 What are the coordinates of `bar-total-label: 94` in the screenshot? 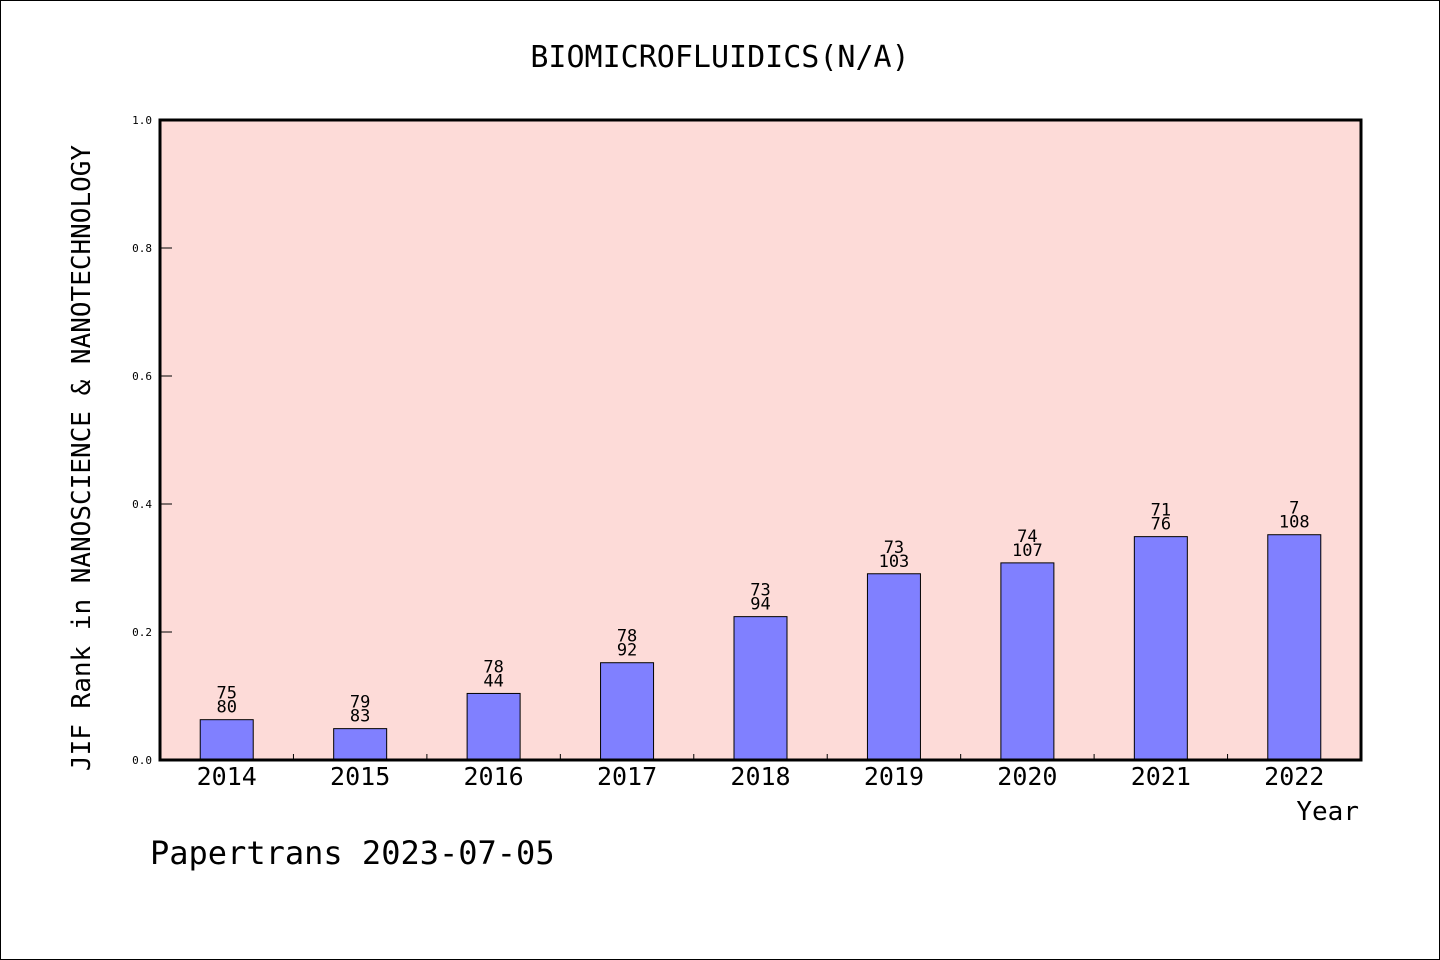 It's located at (760, 605).